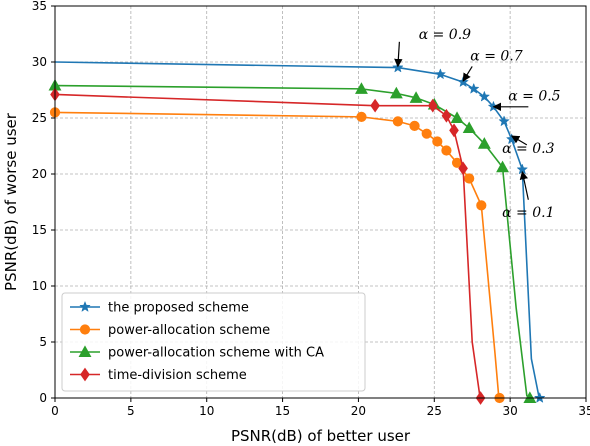 The width and height of the screenshot is (590, 446). I want to click on alpha-annotation: α = 0.5, so click(526, 100).